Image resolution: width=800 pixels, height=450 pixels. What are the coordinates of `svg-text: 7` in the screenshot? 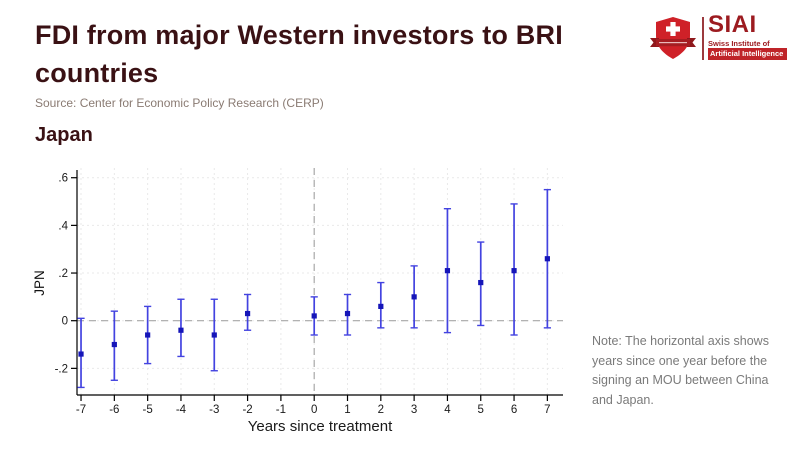 It's located at (547, 410).